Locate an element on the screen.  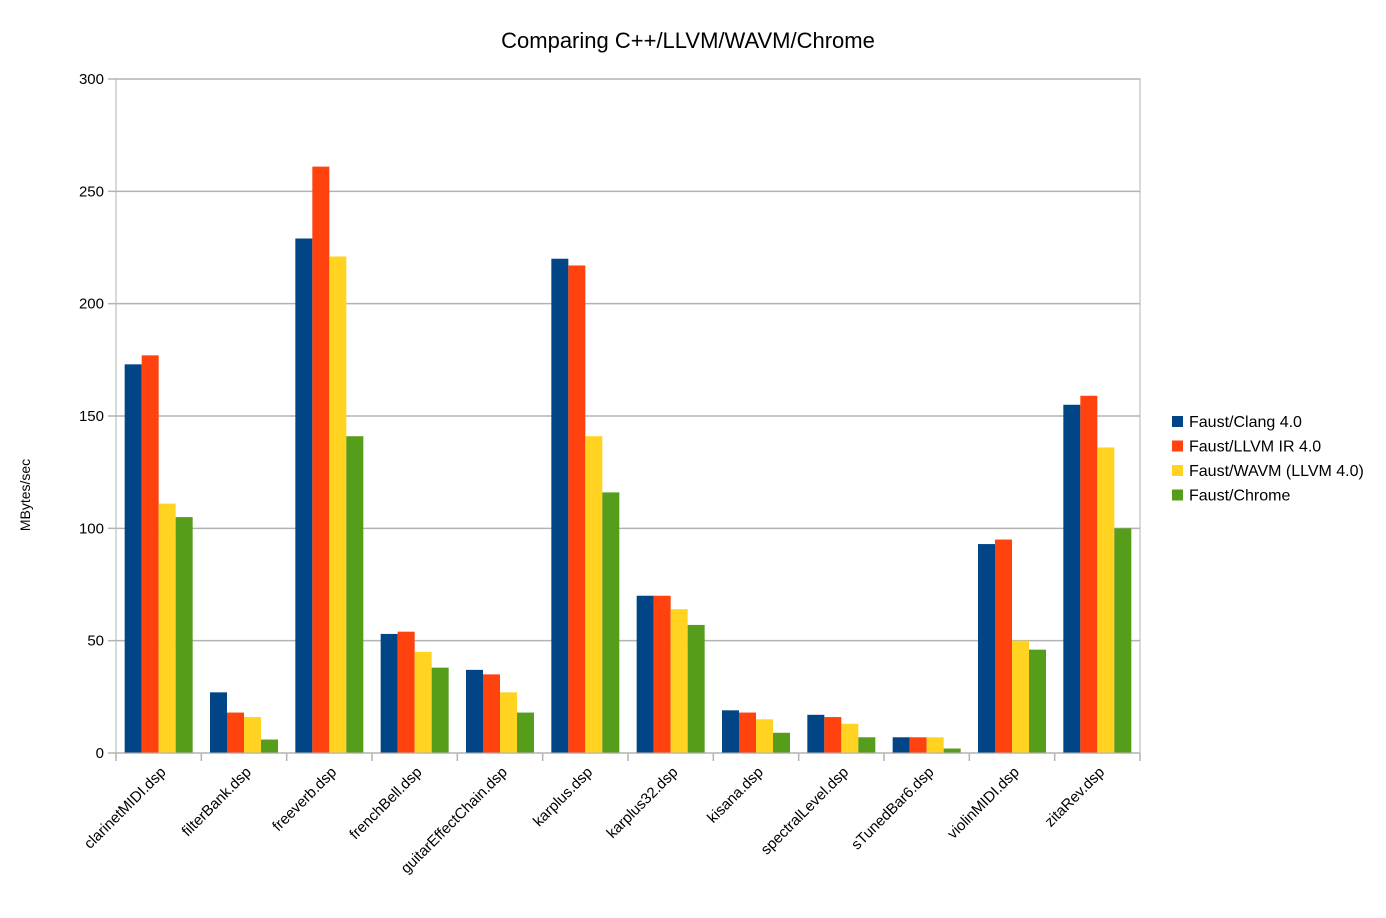
x-tick-label: filterBank.dsp is located at coordinates (217, 802).